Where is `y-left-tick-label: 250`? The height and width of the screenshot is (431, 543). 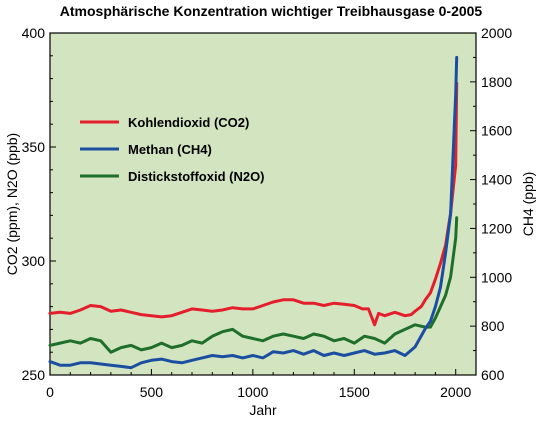 y-left-tick-label: 250 is located at coordinates (34, 375).